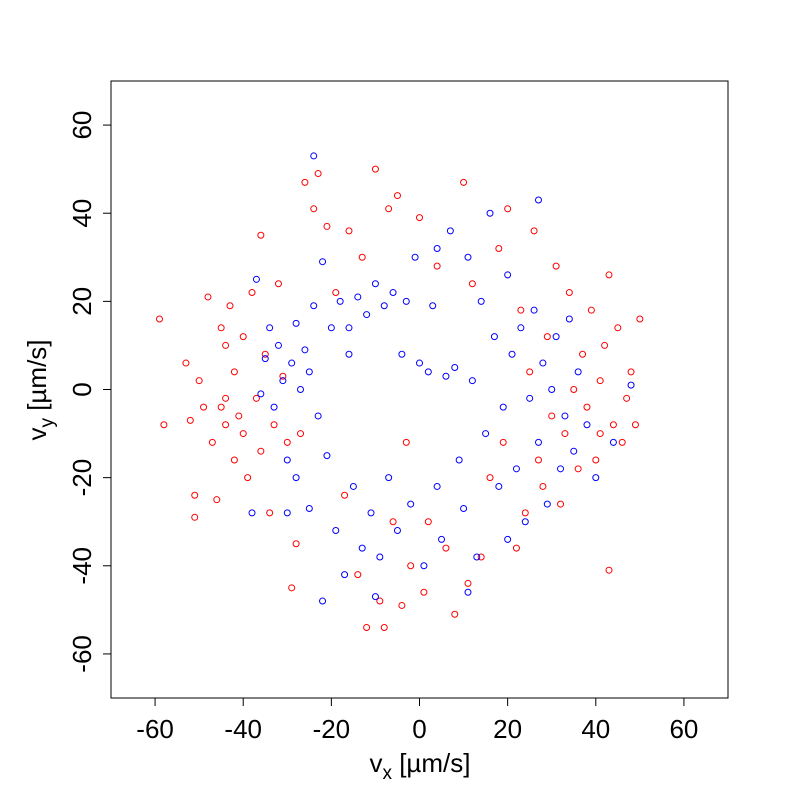 The height and width of the screenshot is (805, 800). What do you see at coordinates (47, 423) in the screenshot?
I see `y-label-sub: y` at bounding box center [47, 423].